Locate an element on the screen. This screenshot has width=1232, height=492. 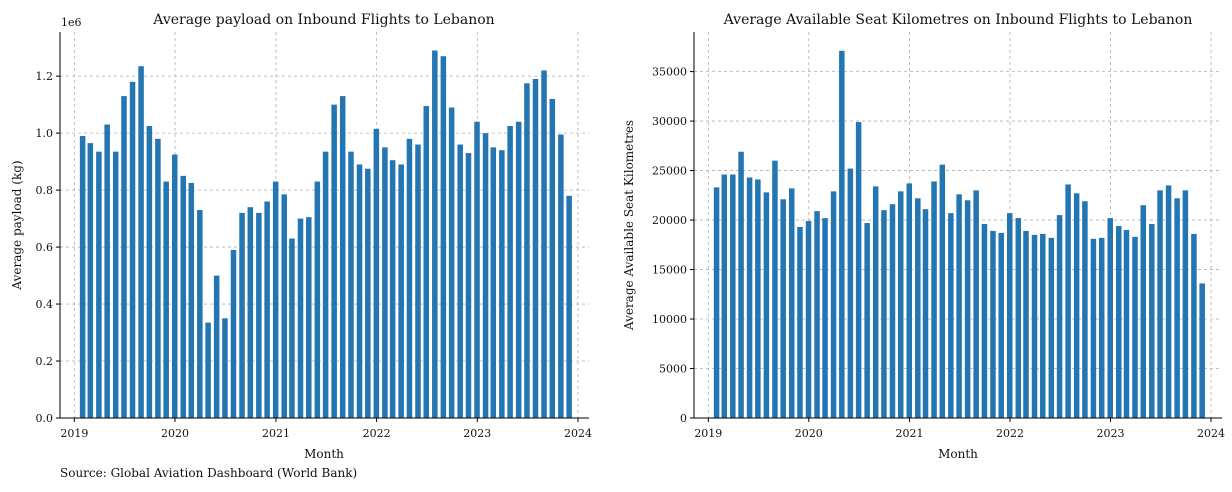
payload-x-tick-label: 2021 is located at coordinates (276, 433).